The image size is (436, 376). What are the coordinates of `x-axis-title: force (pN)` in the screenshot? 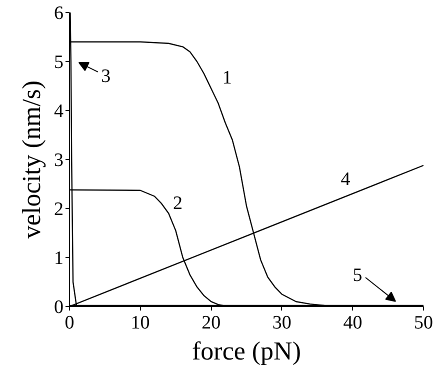 It's located at (247, 351).